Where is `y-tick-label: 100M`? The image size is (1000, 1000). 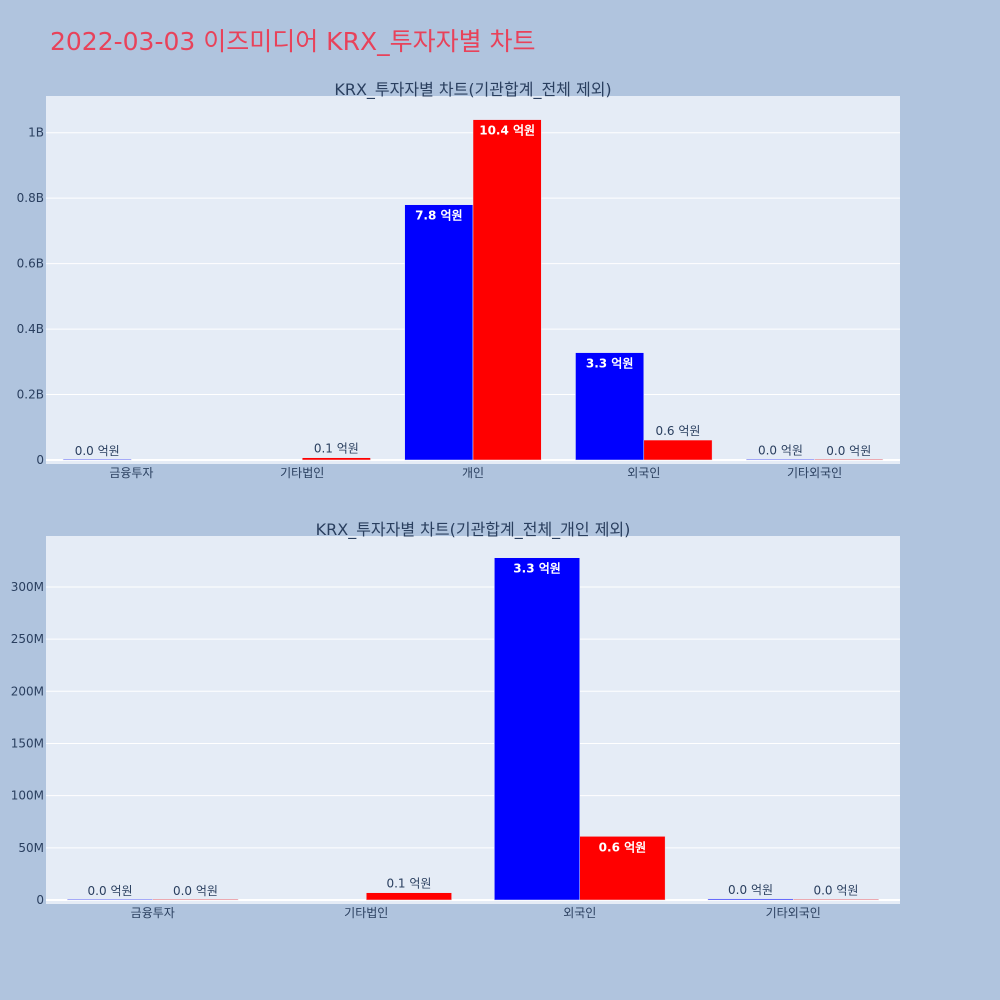 y-tick-label: 100M is located at coordinates (27, 796).